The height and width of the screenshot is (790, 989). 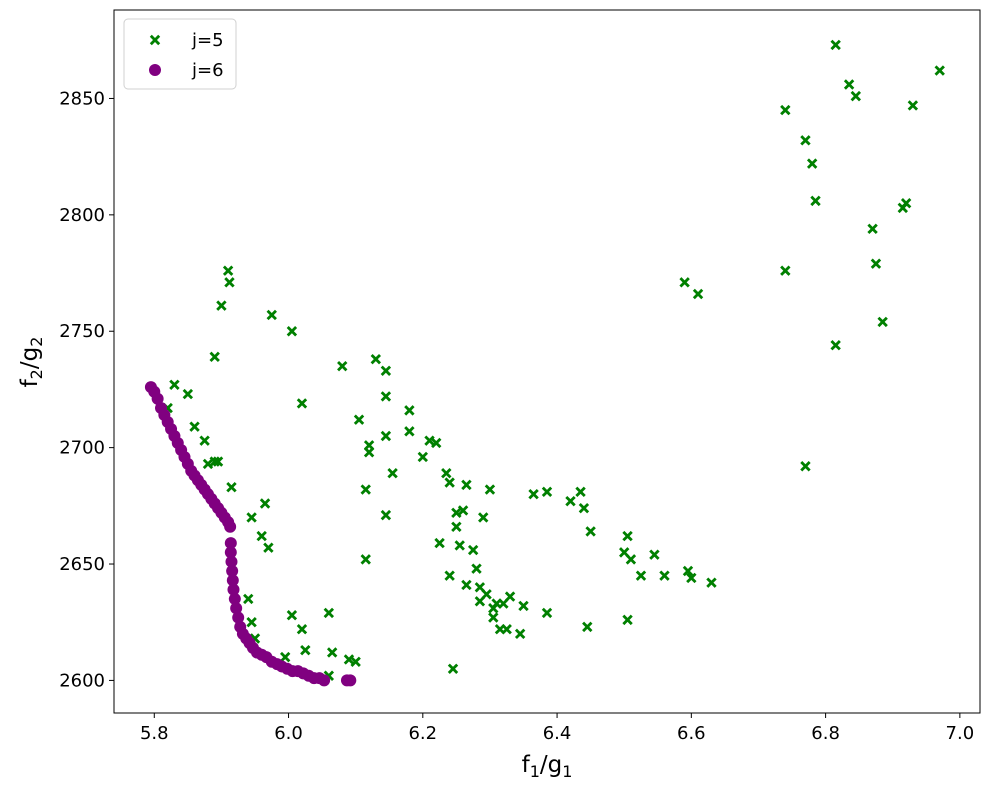 What do you see at coordinates (691, 733) in the screenshot?
I see `x-tick-label: 6.6` at bounding box center [691, 733].